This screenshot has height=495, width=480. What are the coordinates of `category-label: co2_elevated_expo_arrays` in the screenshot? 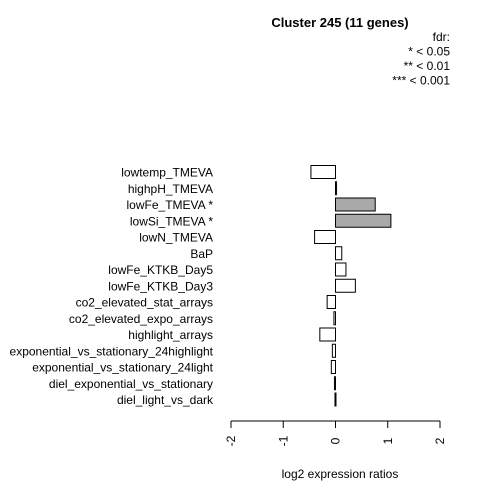 It's located at (141, 319).